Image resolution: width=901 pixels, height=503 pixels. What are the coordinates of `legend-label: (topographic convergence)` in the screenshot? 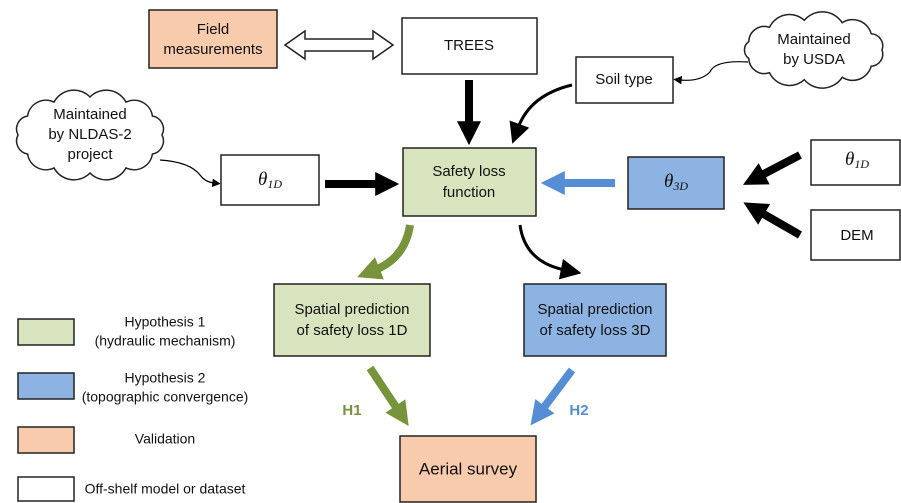 It's located at (165, 397).